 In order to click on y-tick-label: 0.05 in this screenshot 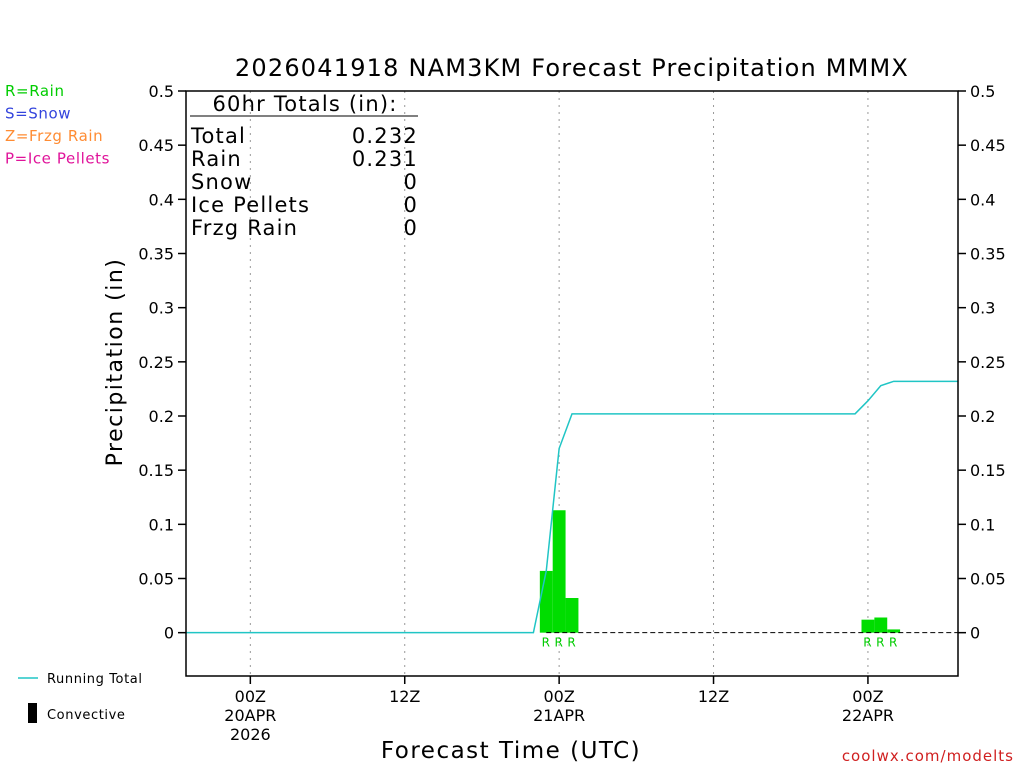, I will do `click(156, 579)`.